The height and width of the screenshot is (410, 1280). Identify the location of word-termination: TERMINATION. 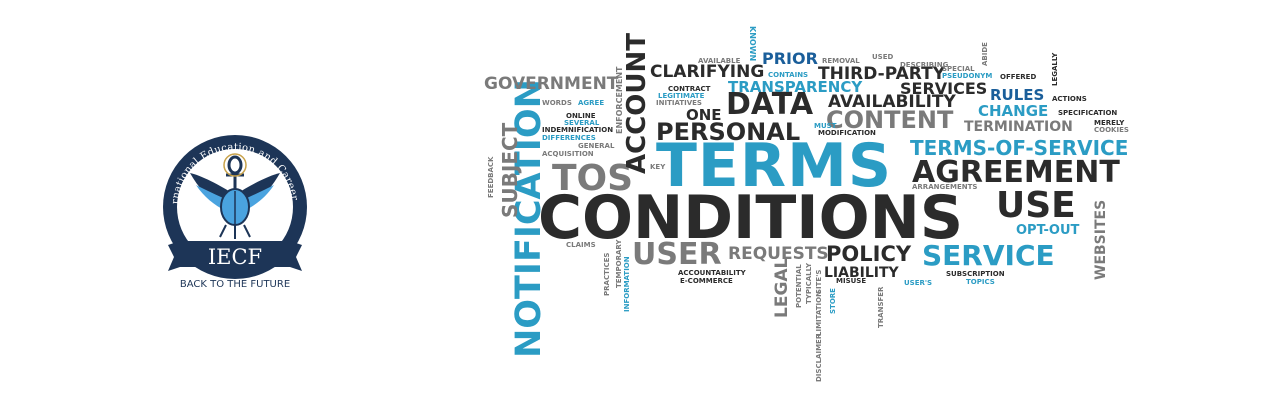
(1018, 127).